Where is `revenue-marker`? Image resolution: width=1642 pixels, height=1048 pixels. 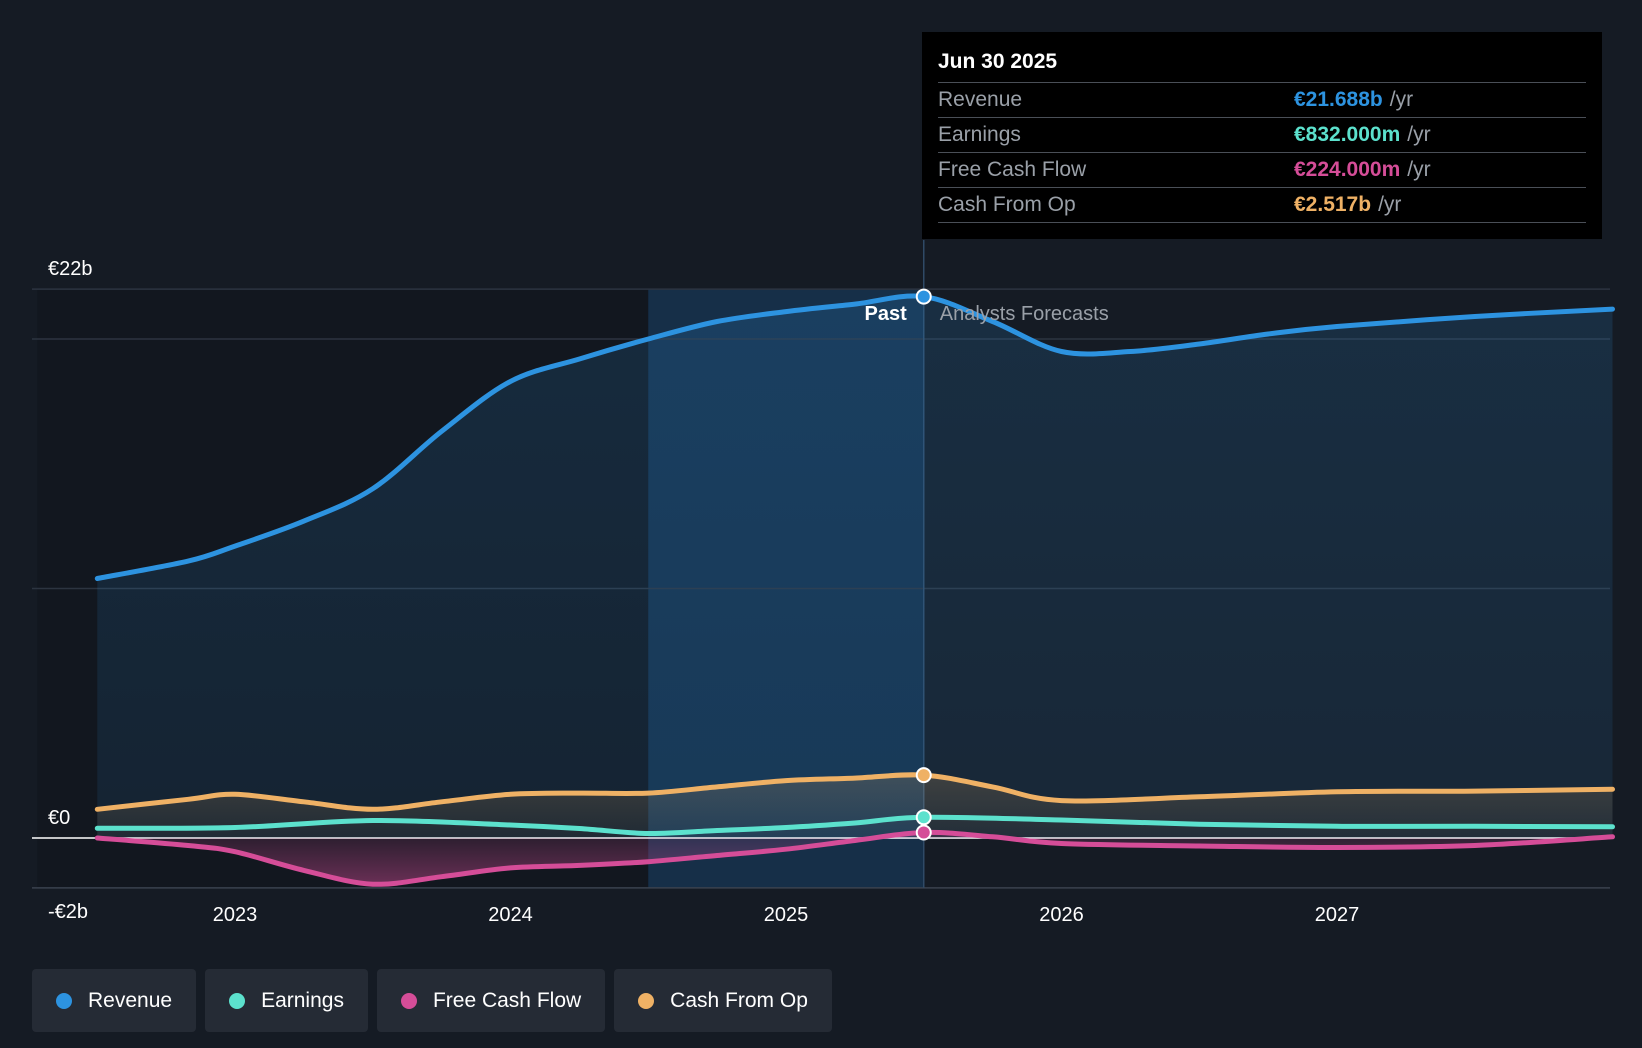
revenue-marker is located at coordinates (923, 296).